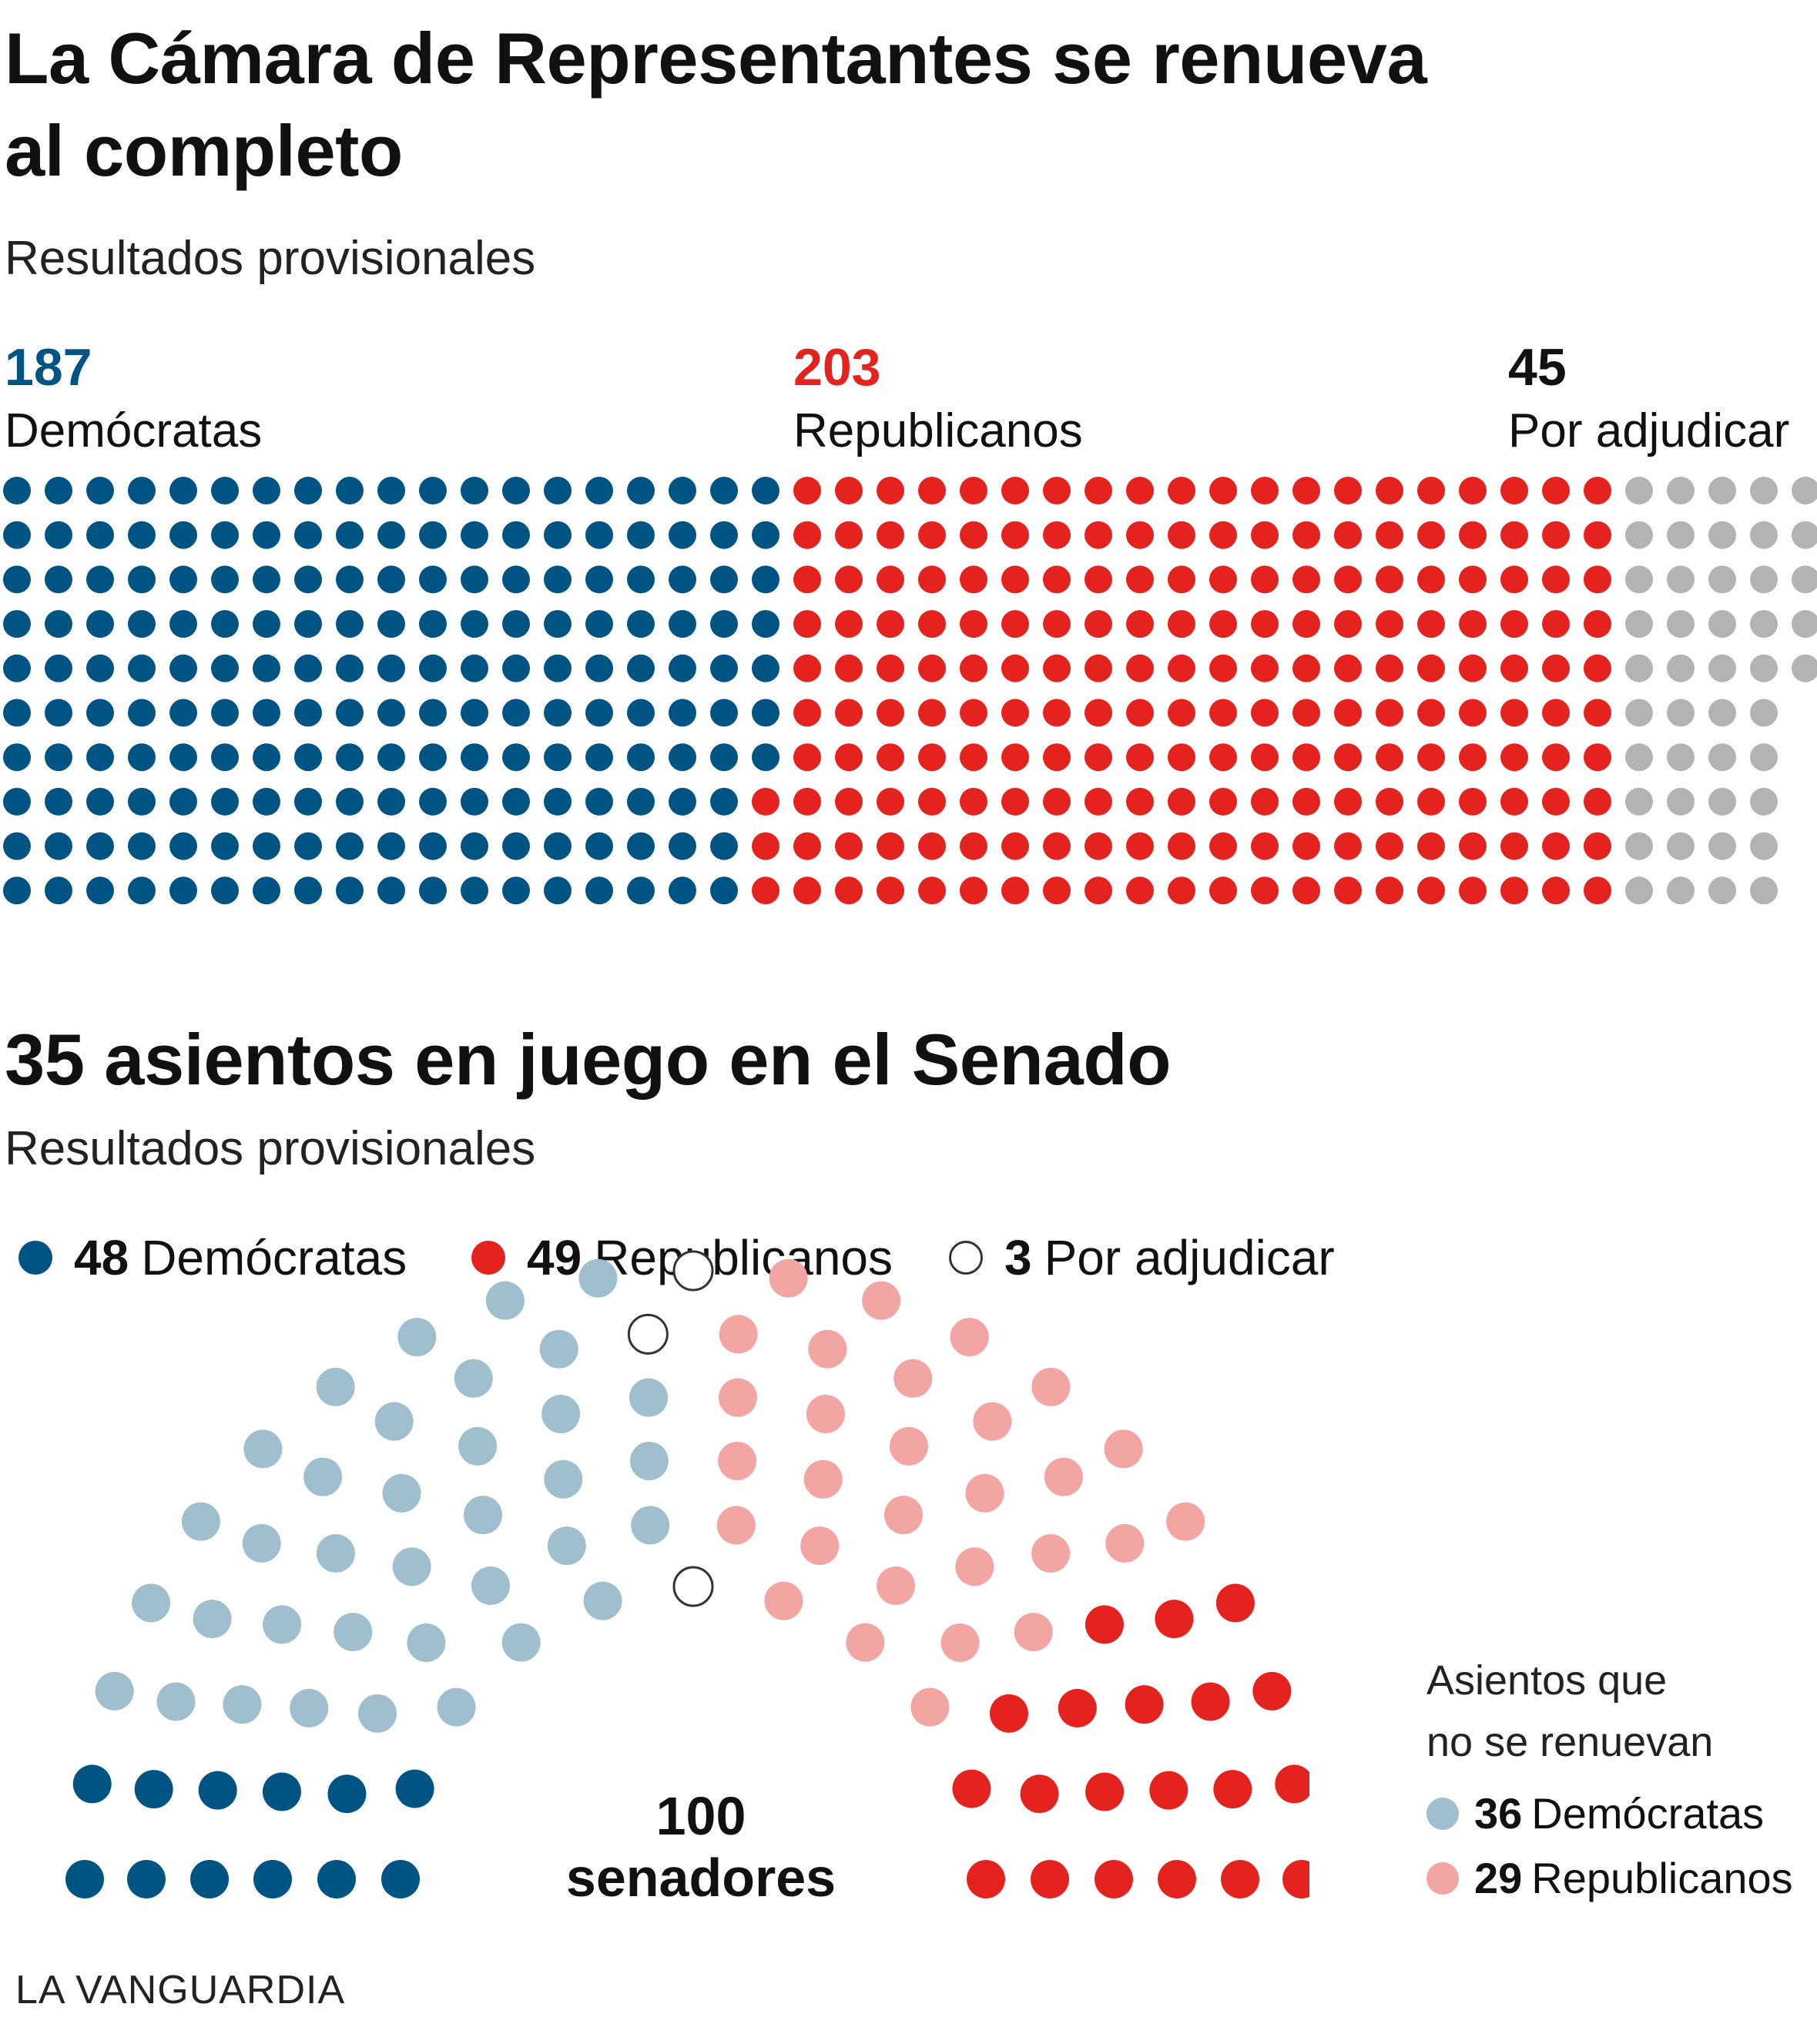 This screenshot has width=1817, height=2044. Describe the element at coordinates (1662, 1878) in the screenshot. I see `not-renewed-rep-label: Republicanos` at that location.